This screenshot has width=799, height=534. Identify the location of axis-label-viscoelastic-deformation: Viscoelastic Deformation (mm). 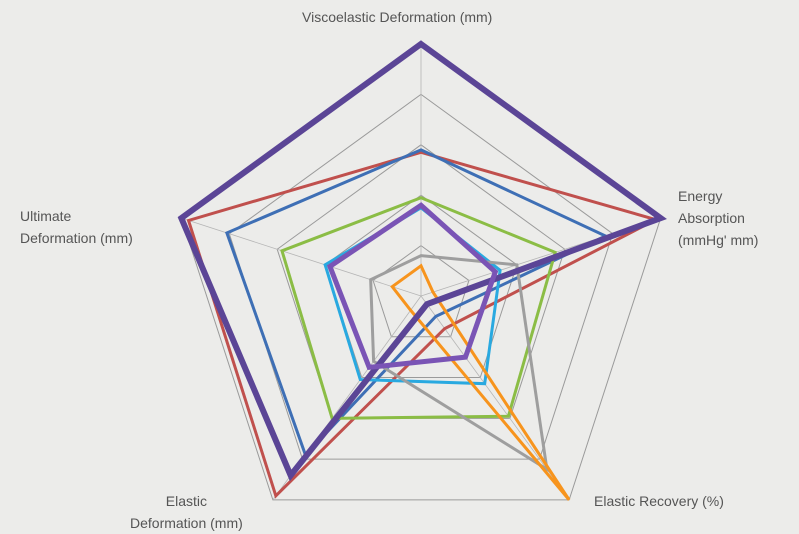
(397, 17).